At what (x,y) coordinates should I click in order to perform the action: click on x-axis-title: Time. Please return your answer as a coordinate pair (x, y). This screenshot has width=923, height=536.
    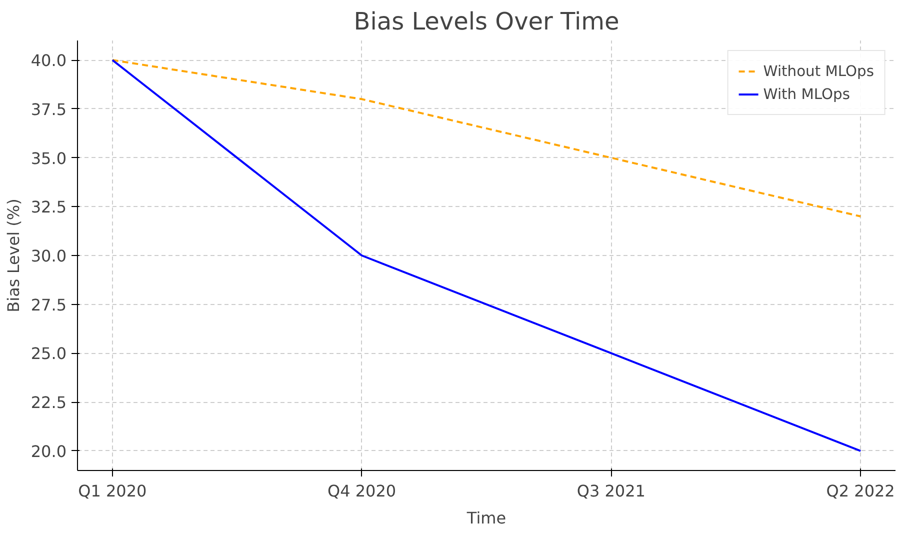
    Looking at the image, I should click on (486, 518).